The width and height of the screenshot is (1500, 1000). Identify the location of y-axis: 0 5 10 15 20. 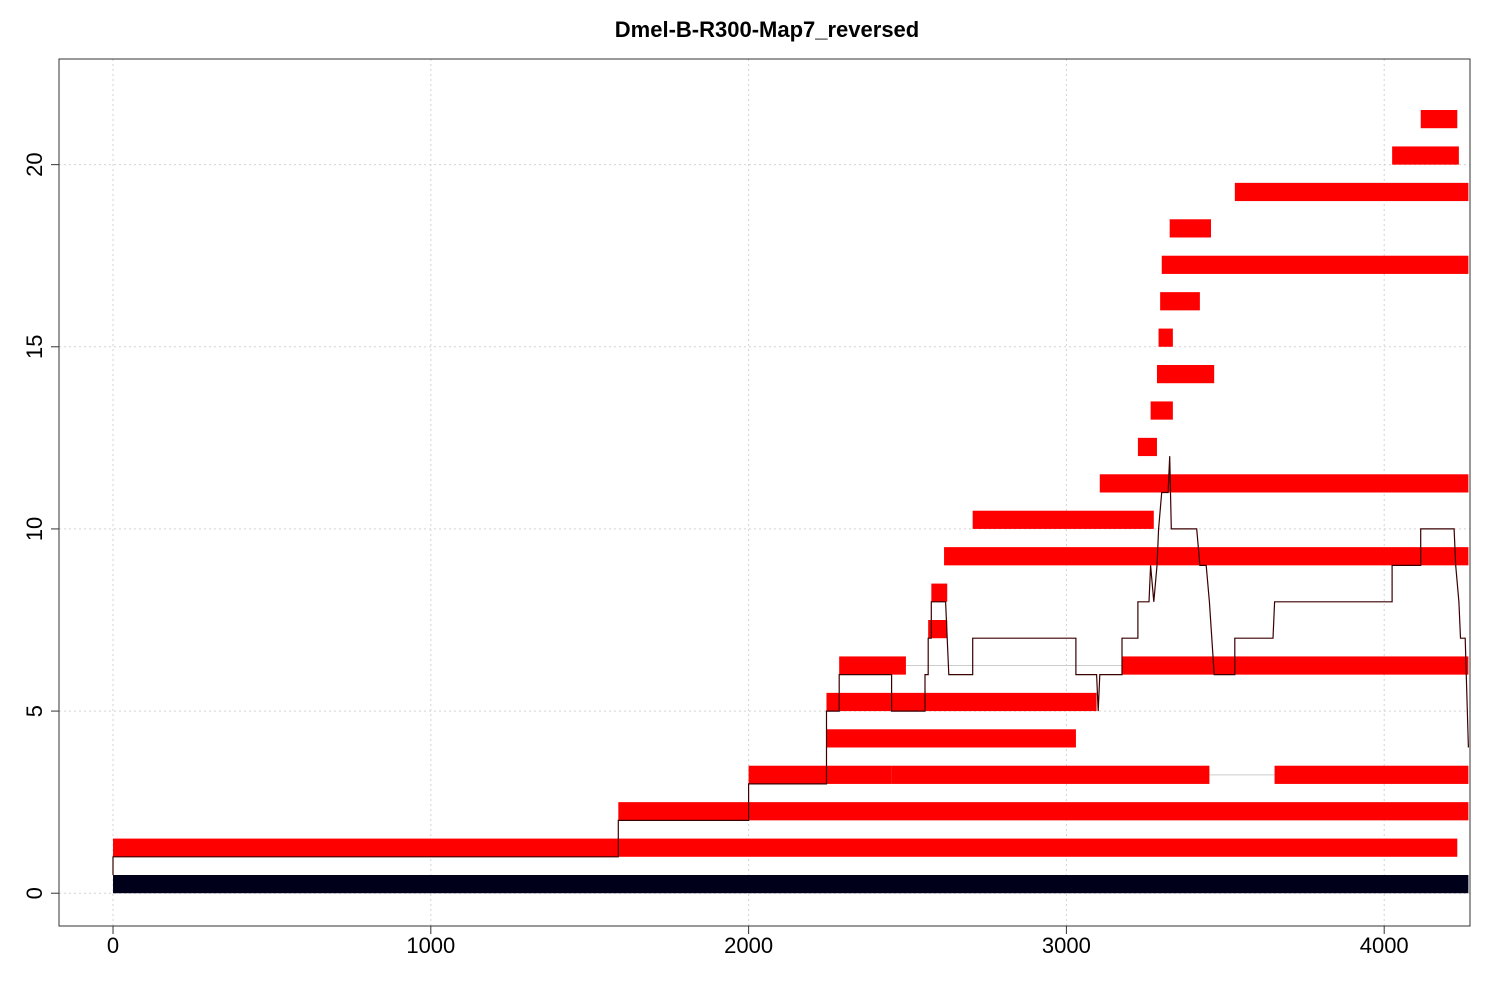
(40, 525).